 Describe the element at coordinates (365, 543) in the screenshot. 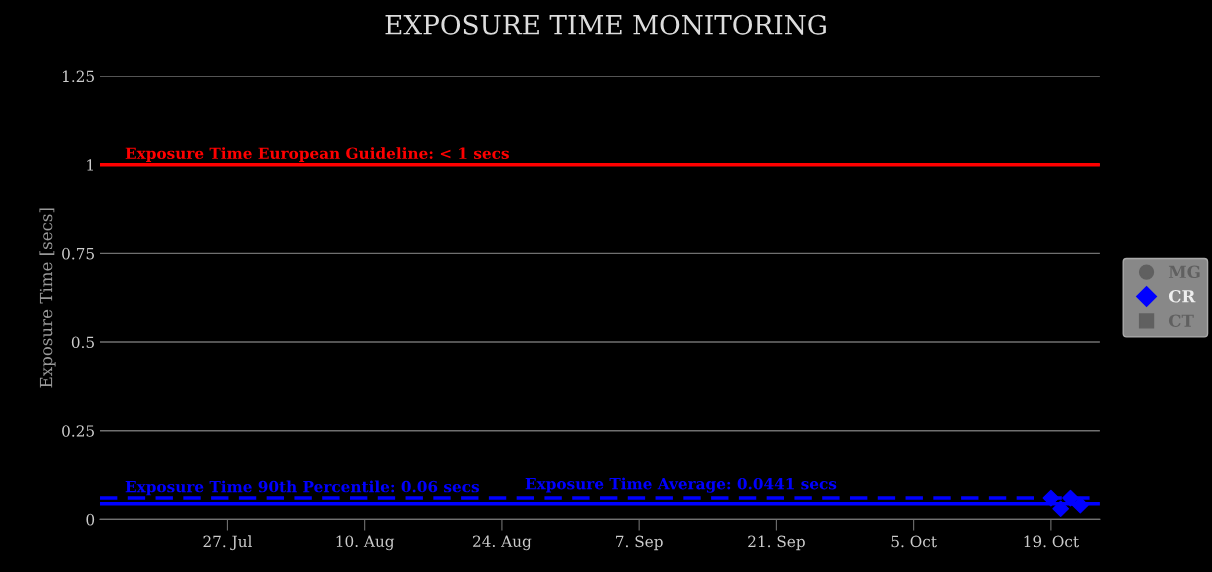

I see `x-tick-label: 10. Aug` at that location.